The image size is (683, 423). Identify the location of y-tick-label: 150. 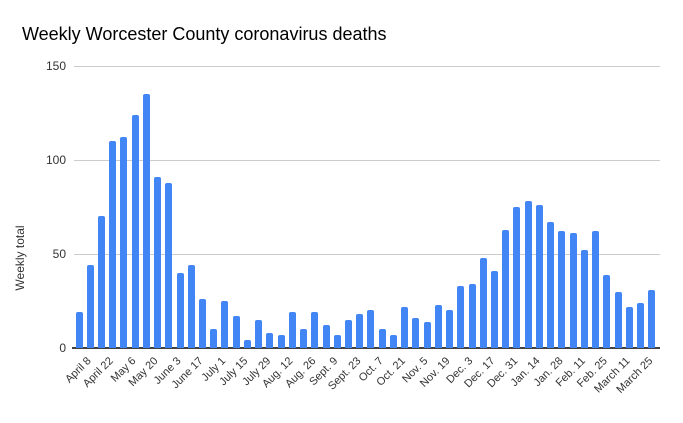
(55, 66).